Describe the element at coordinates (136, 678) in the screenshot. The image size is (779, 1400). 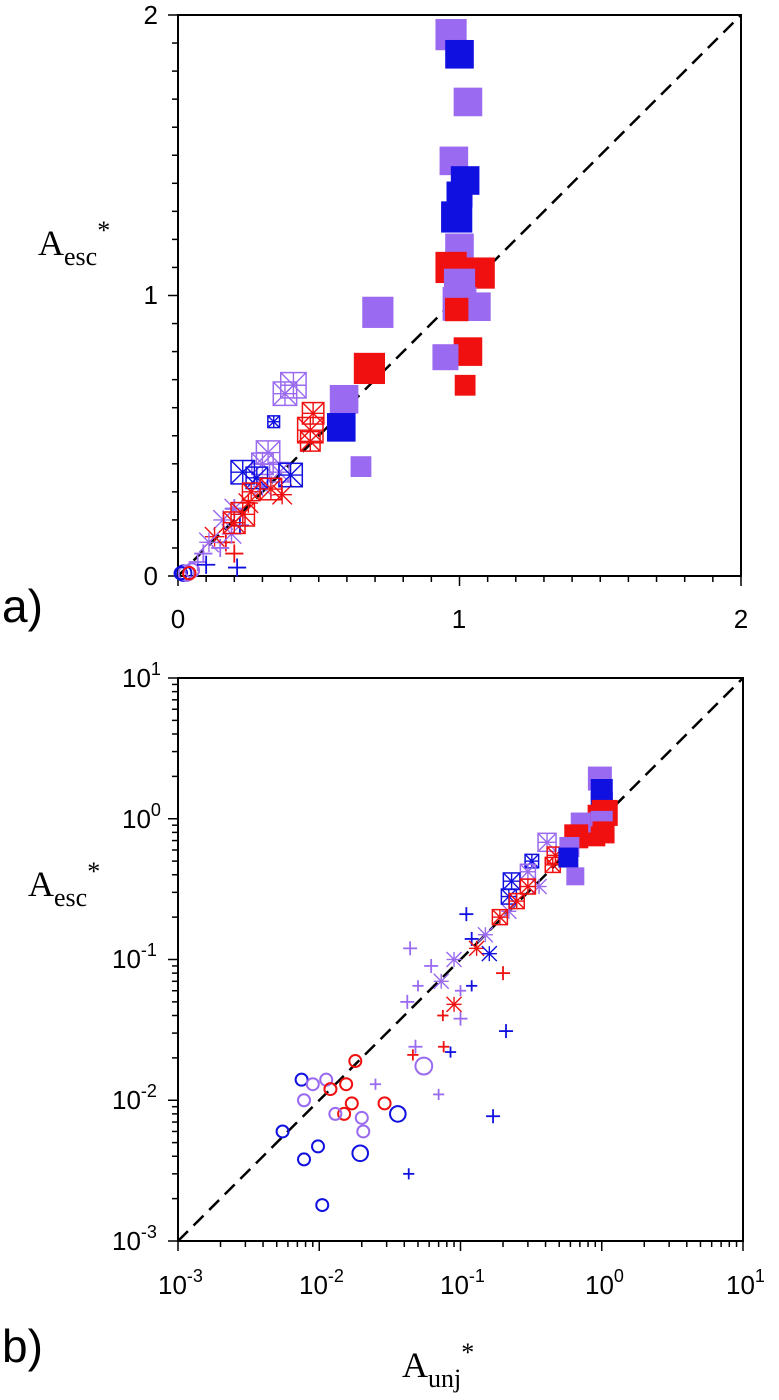
I see `panel-b-y-tick-4-base: 10` at that location.